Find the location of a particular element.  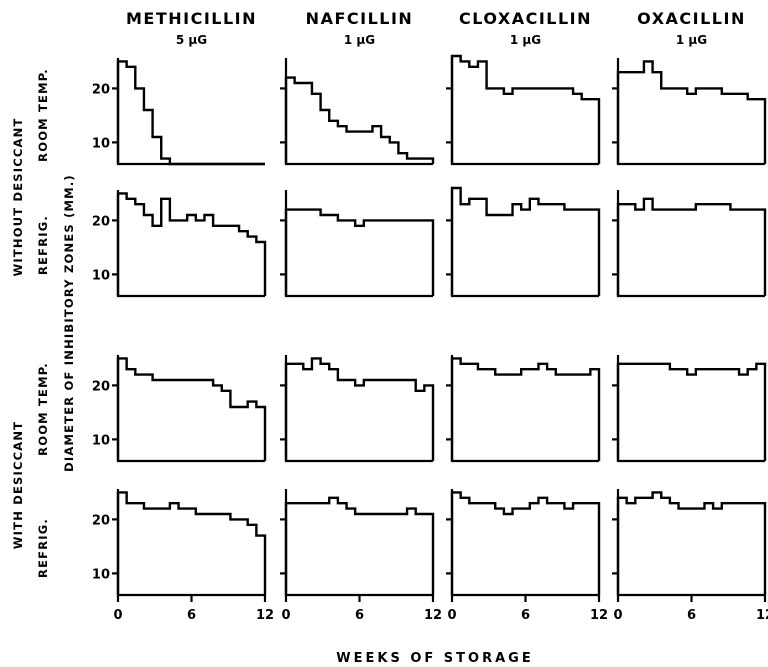

row-label-2: REFRIG. is located at coordinates (43, 245).